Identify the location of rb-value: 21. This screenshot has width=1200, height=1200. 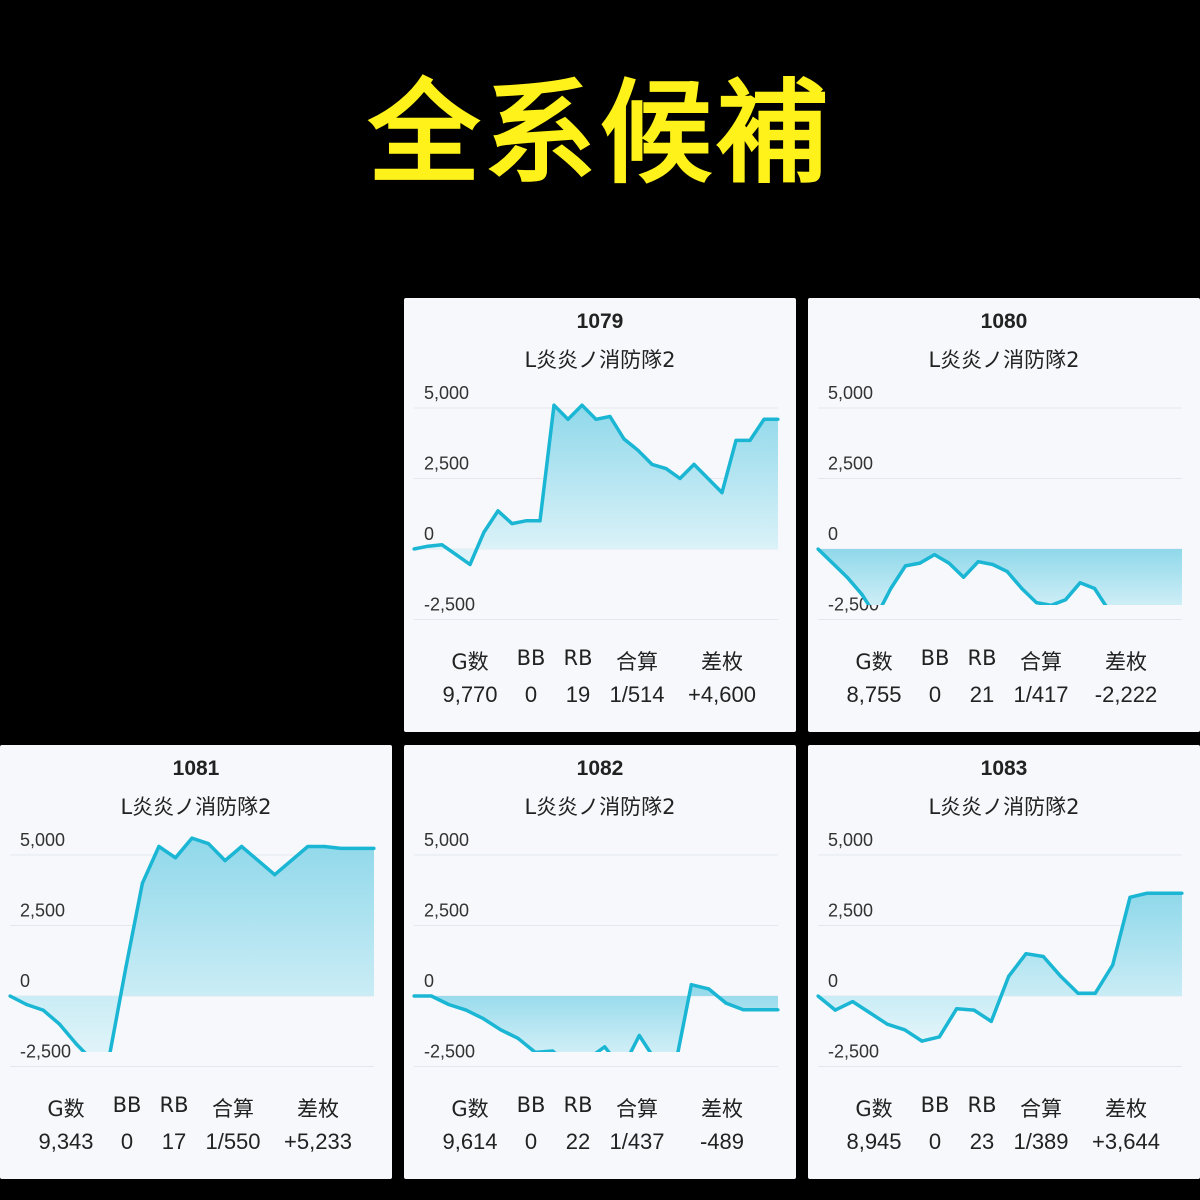
(982, 694).